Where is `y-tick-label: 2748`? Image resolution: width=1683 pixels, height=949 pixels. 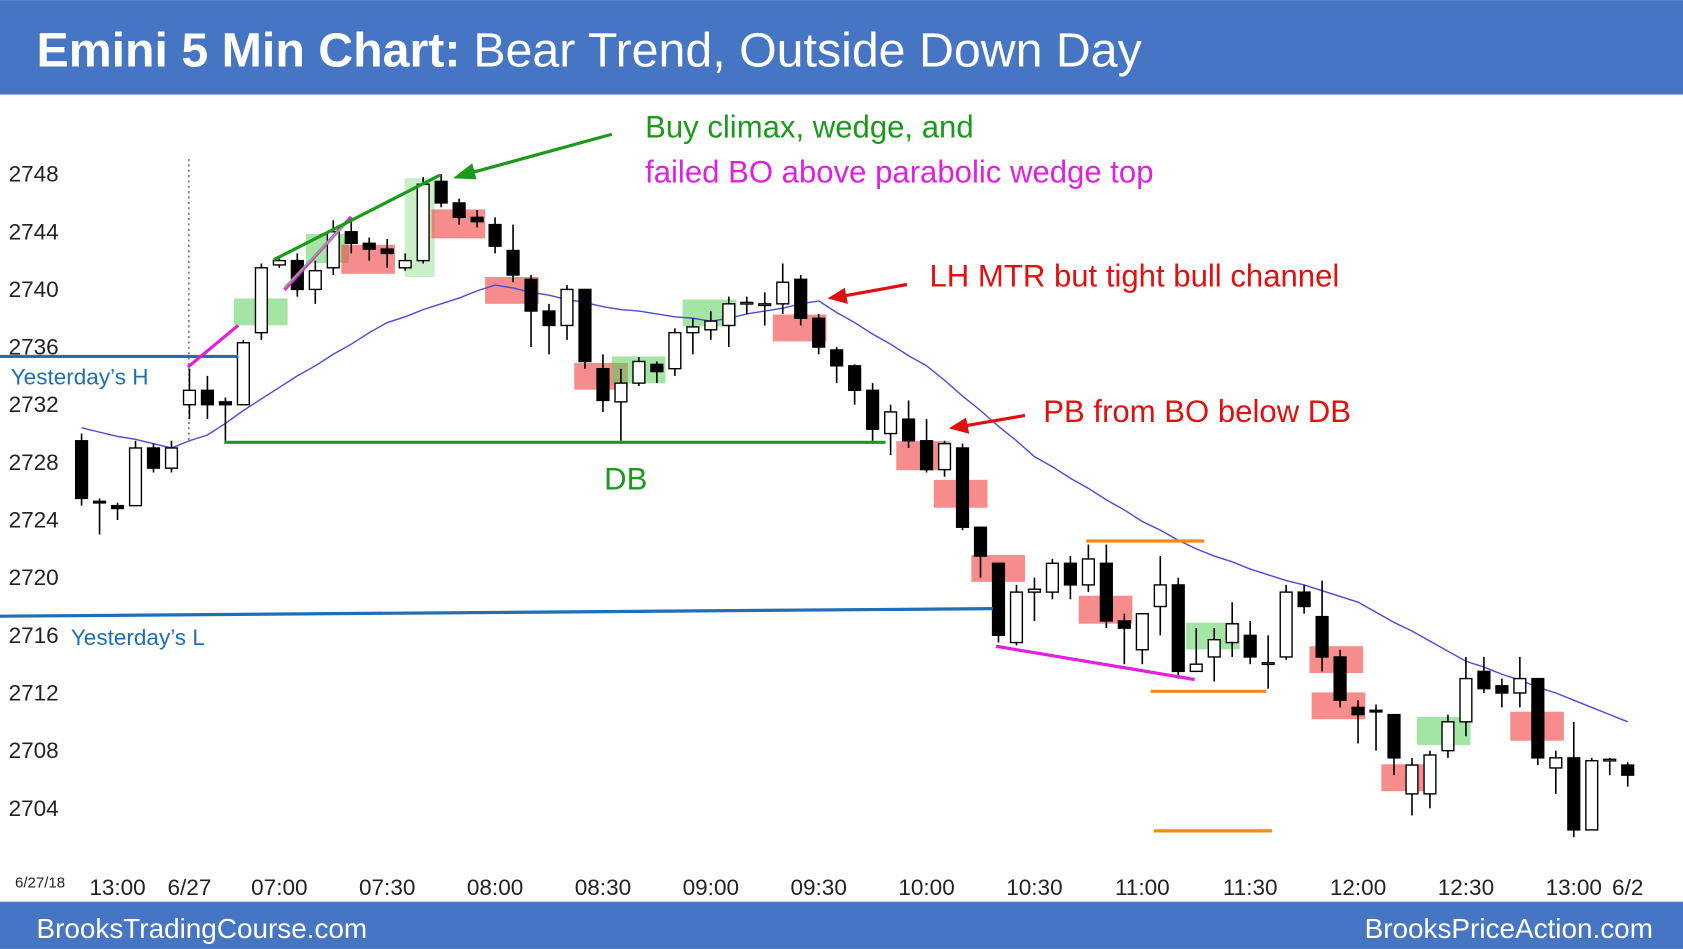
y-tick-label: 2748 is located at coordinates (34, 174).